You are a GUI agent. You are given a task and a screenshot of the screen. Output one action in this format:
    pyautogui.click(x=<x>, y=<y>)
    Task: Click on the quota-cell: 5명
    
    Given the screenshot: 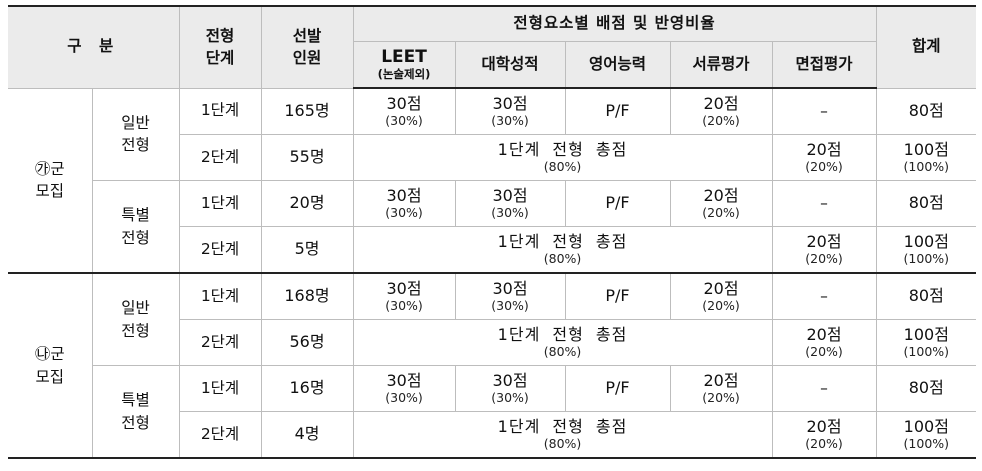 What is the action you would take?
    pyautogui.click(x=307, y=250)
    